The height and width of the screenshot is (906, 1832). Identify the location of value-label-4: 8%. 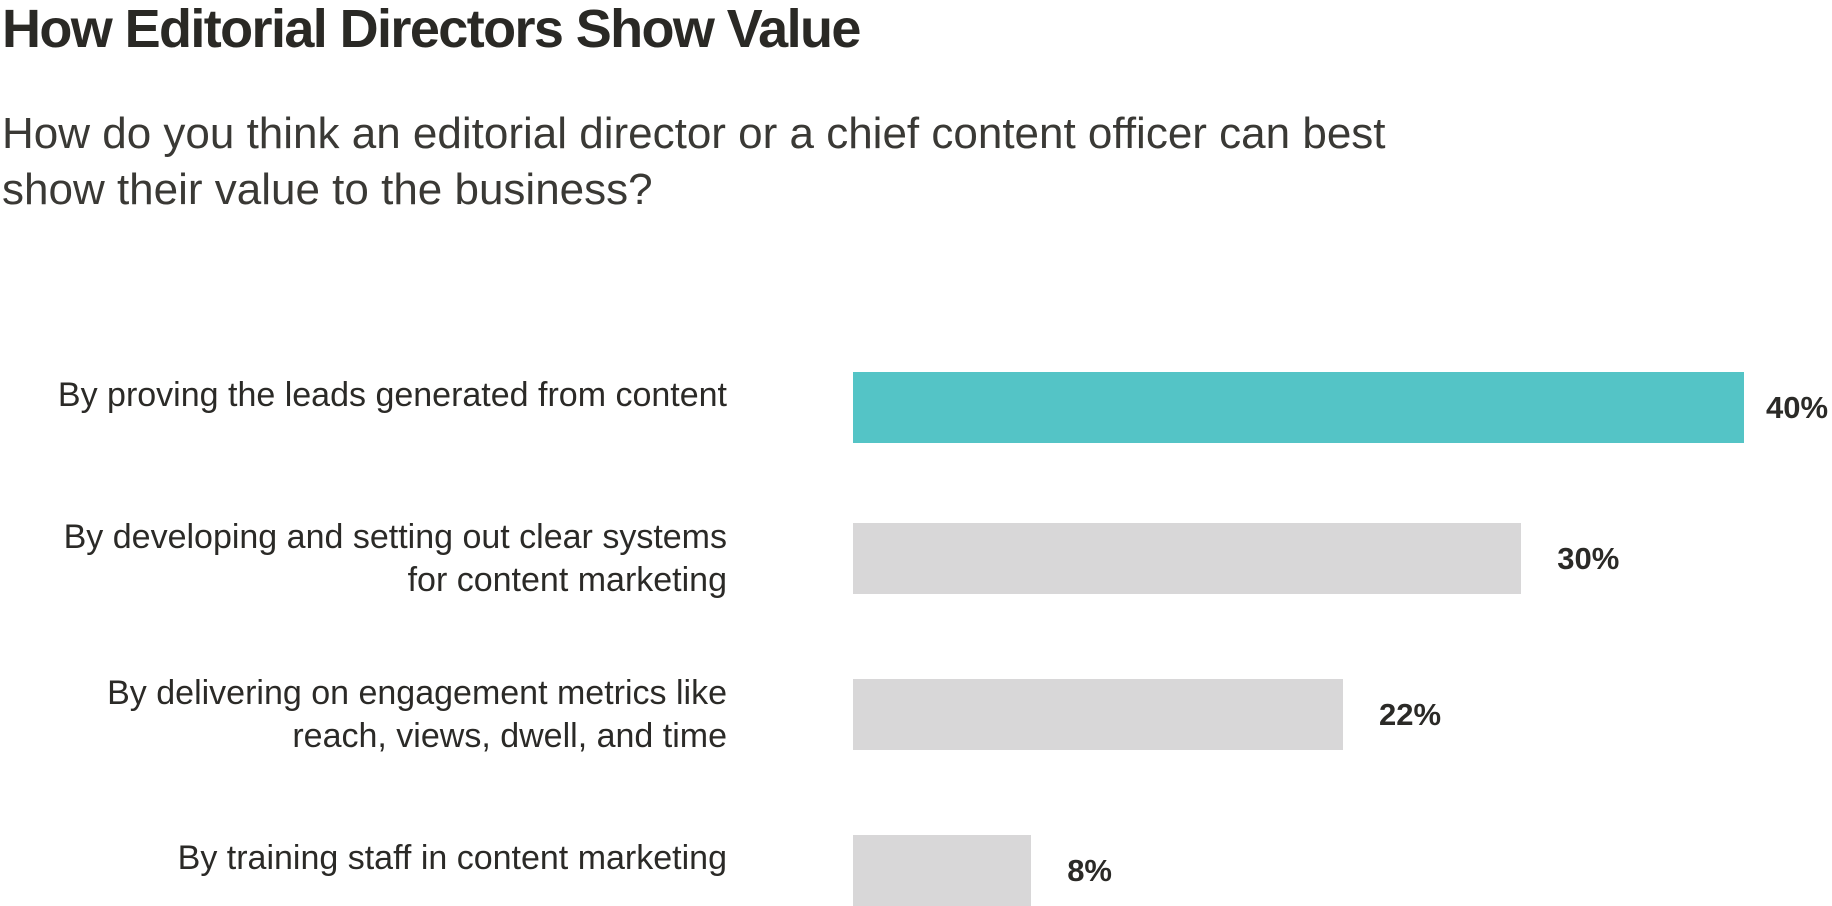
(1089, 870).